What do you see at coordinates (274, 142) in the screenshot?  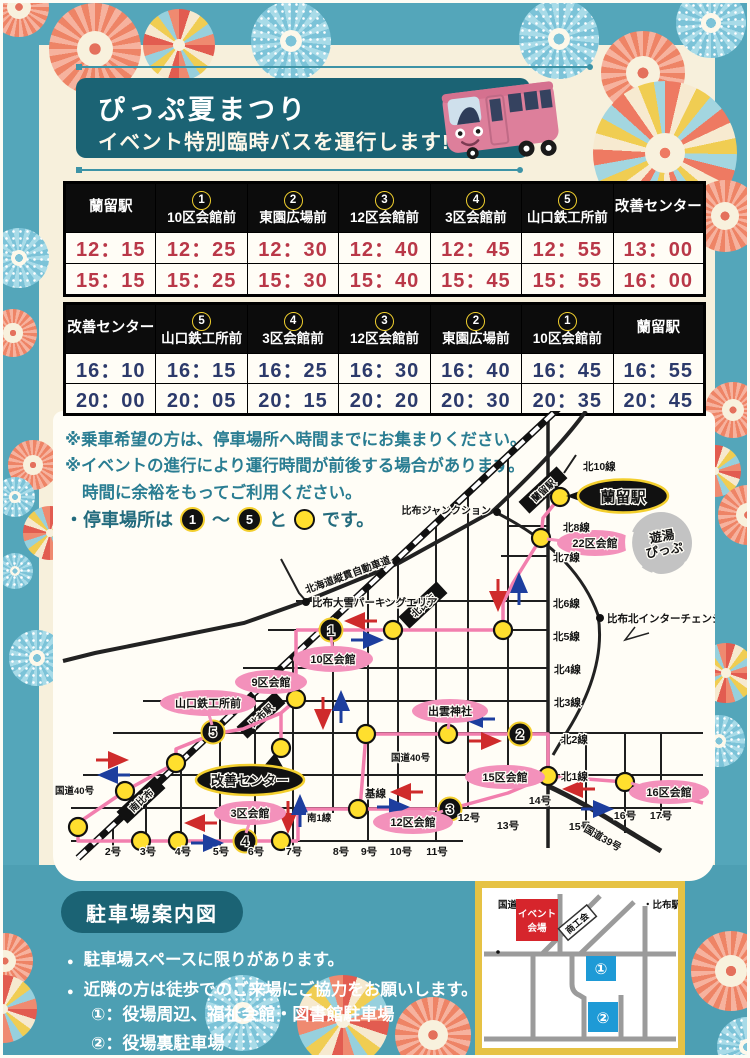 I see `page-subtitle: イベント特別臨時バスを運行します!` at bounding box center [274, 142].